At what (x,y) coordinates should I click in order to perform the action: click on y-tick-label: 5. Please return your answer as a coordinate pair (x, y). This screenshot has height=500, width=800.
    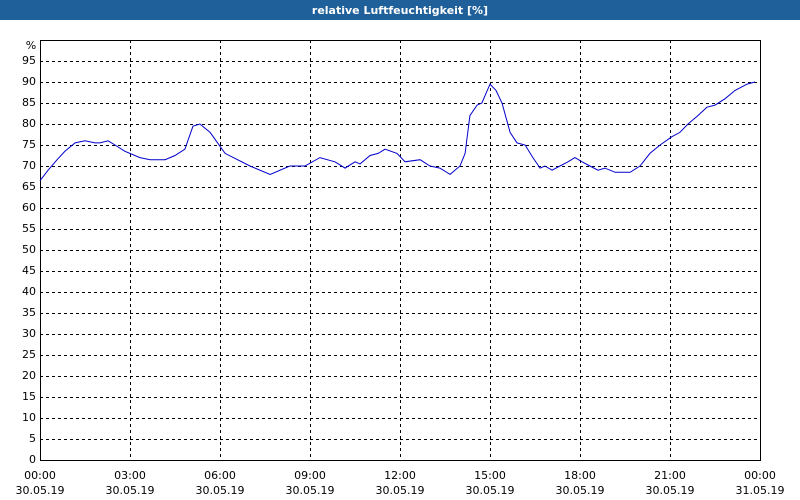
    Looking at the image, I should click on (32, 438).